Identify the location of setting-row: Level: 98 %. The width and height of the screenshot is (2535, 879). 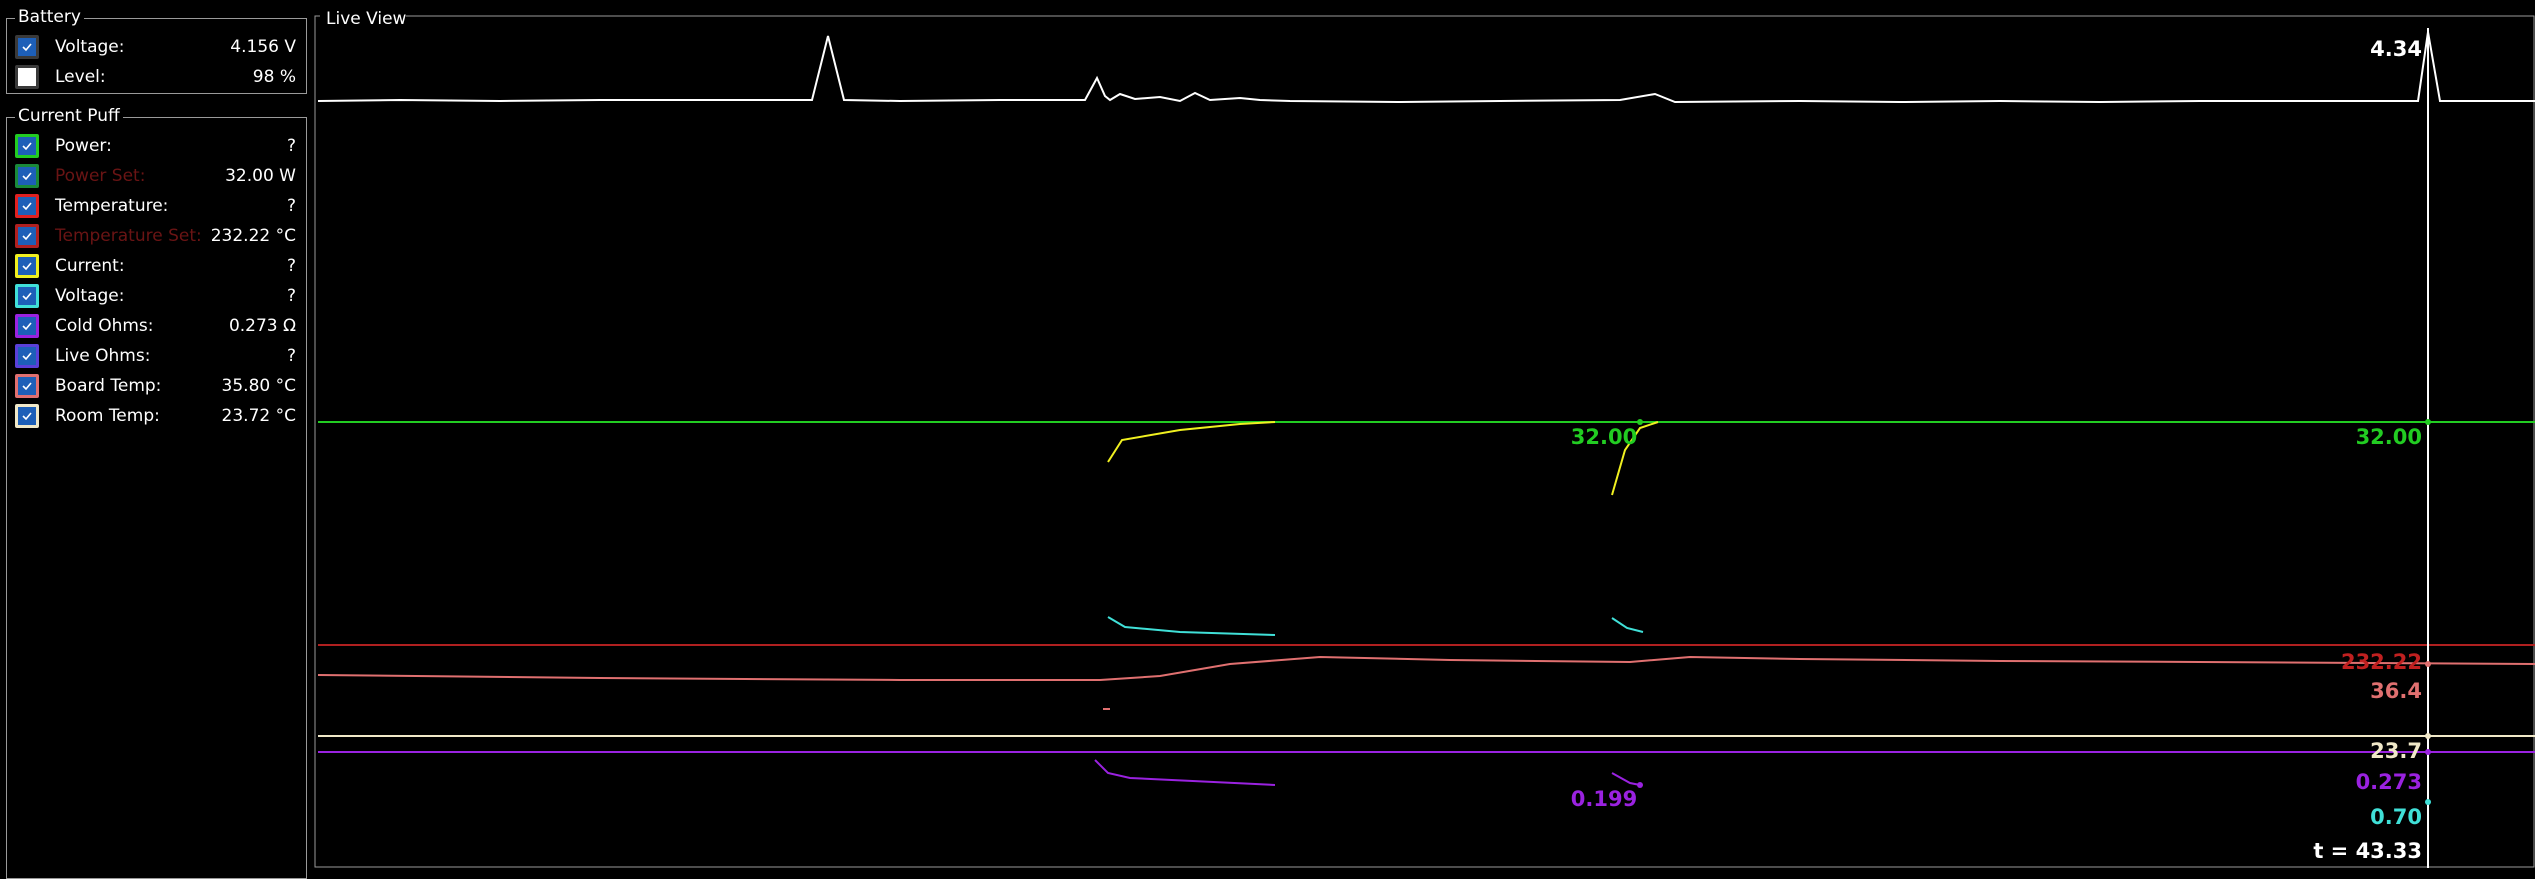
(155, 78).